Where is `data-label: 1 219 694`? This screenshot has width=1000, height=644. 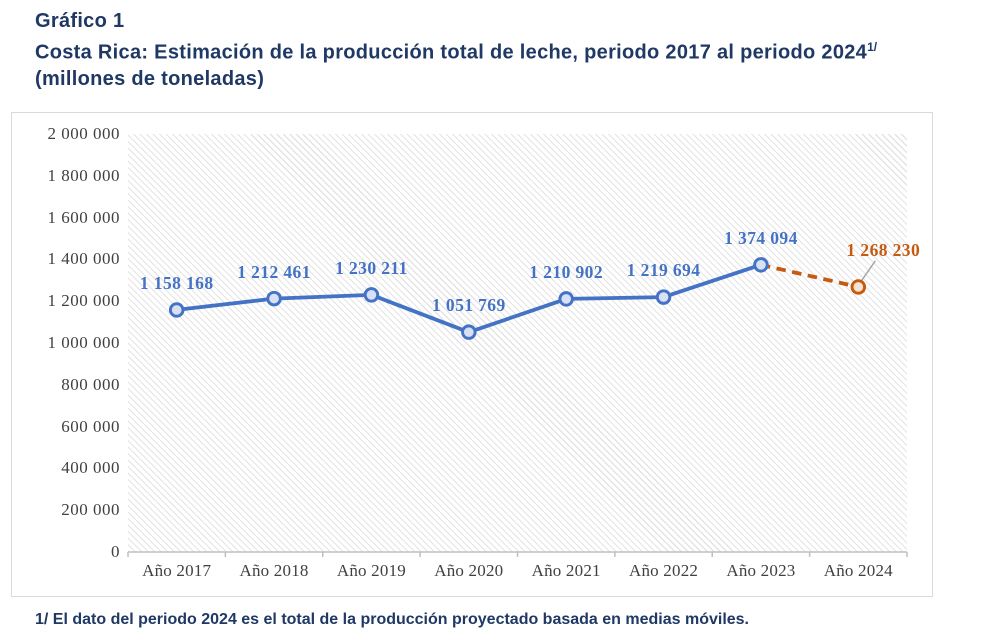
data-label: 1 219 694 is located at coordinates (663, 270).